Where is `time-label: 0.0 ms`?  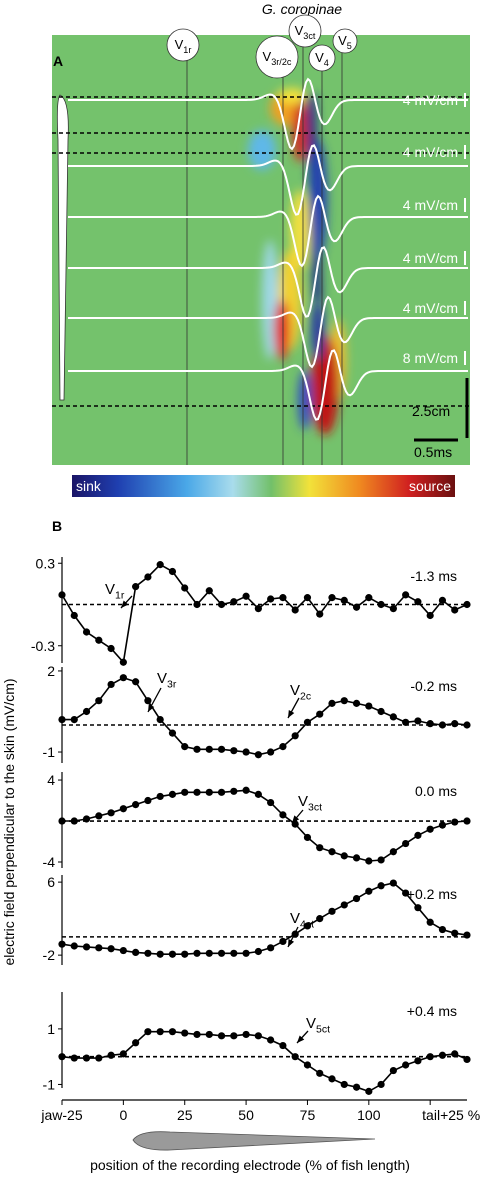 time-label: 0.0 ms is located at coordinates (436, 791).